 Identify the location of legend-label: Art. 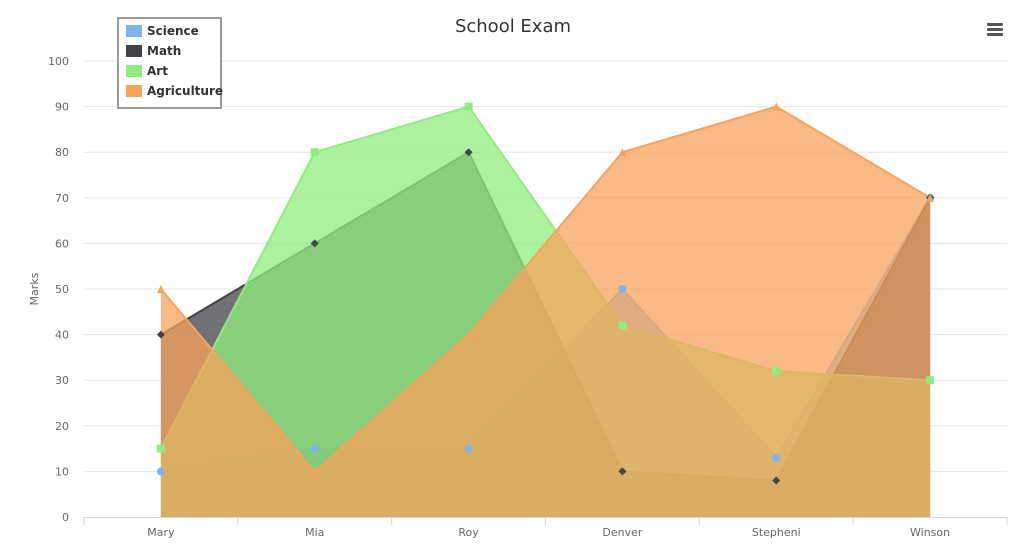
(157, 71).